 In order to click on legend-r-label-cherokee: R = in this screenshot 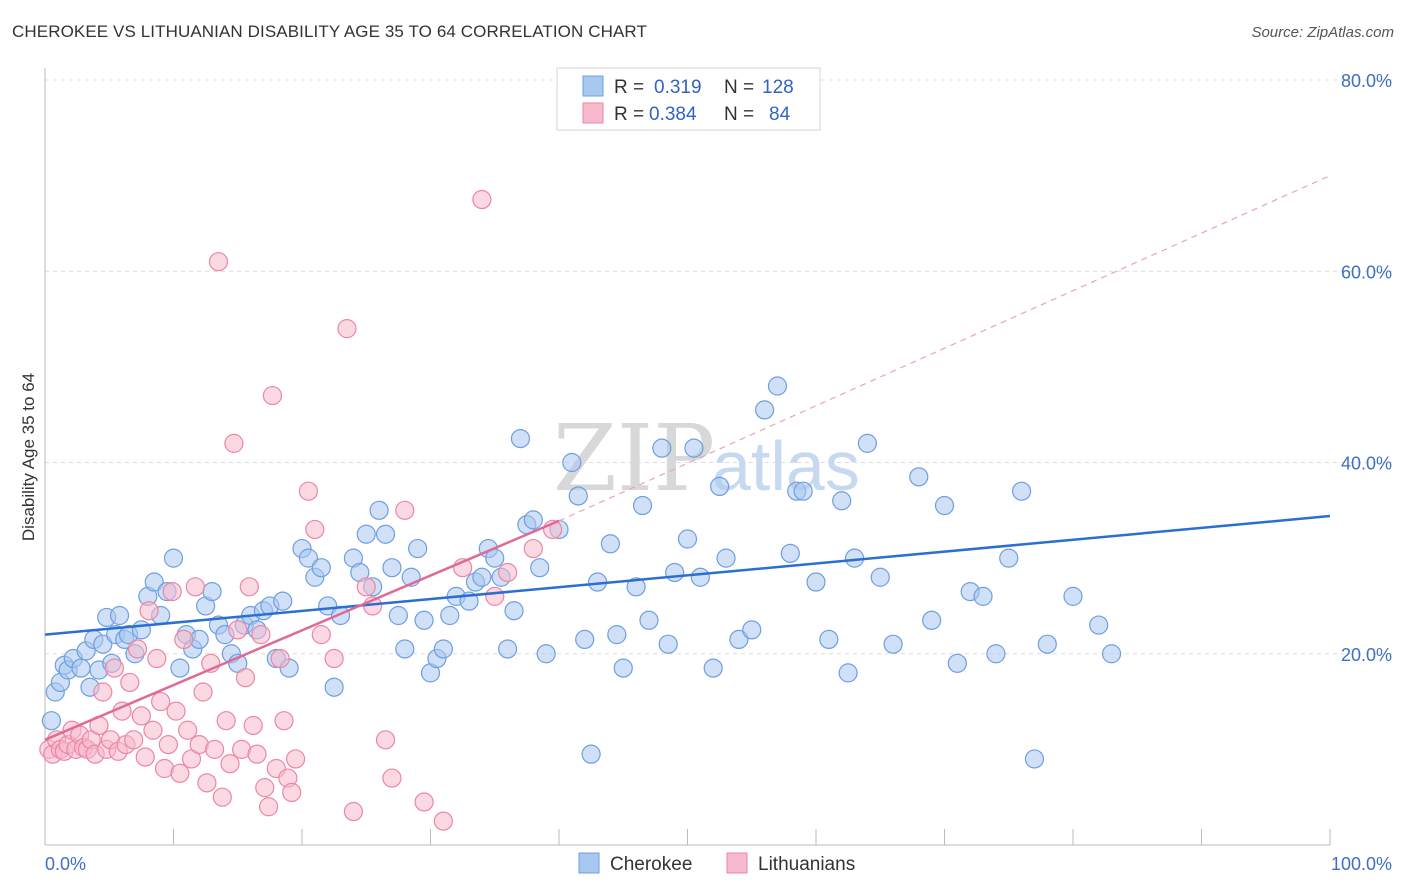, I will do `click(629, 87)`.